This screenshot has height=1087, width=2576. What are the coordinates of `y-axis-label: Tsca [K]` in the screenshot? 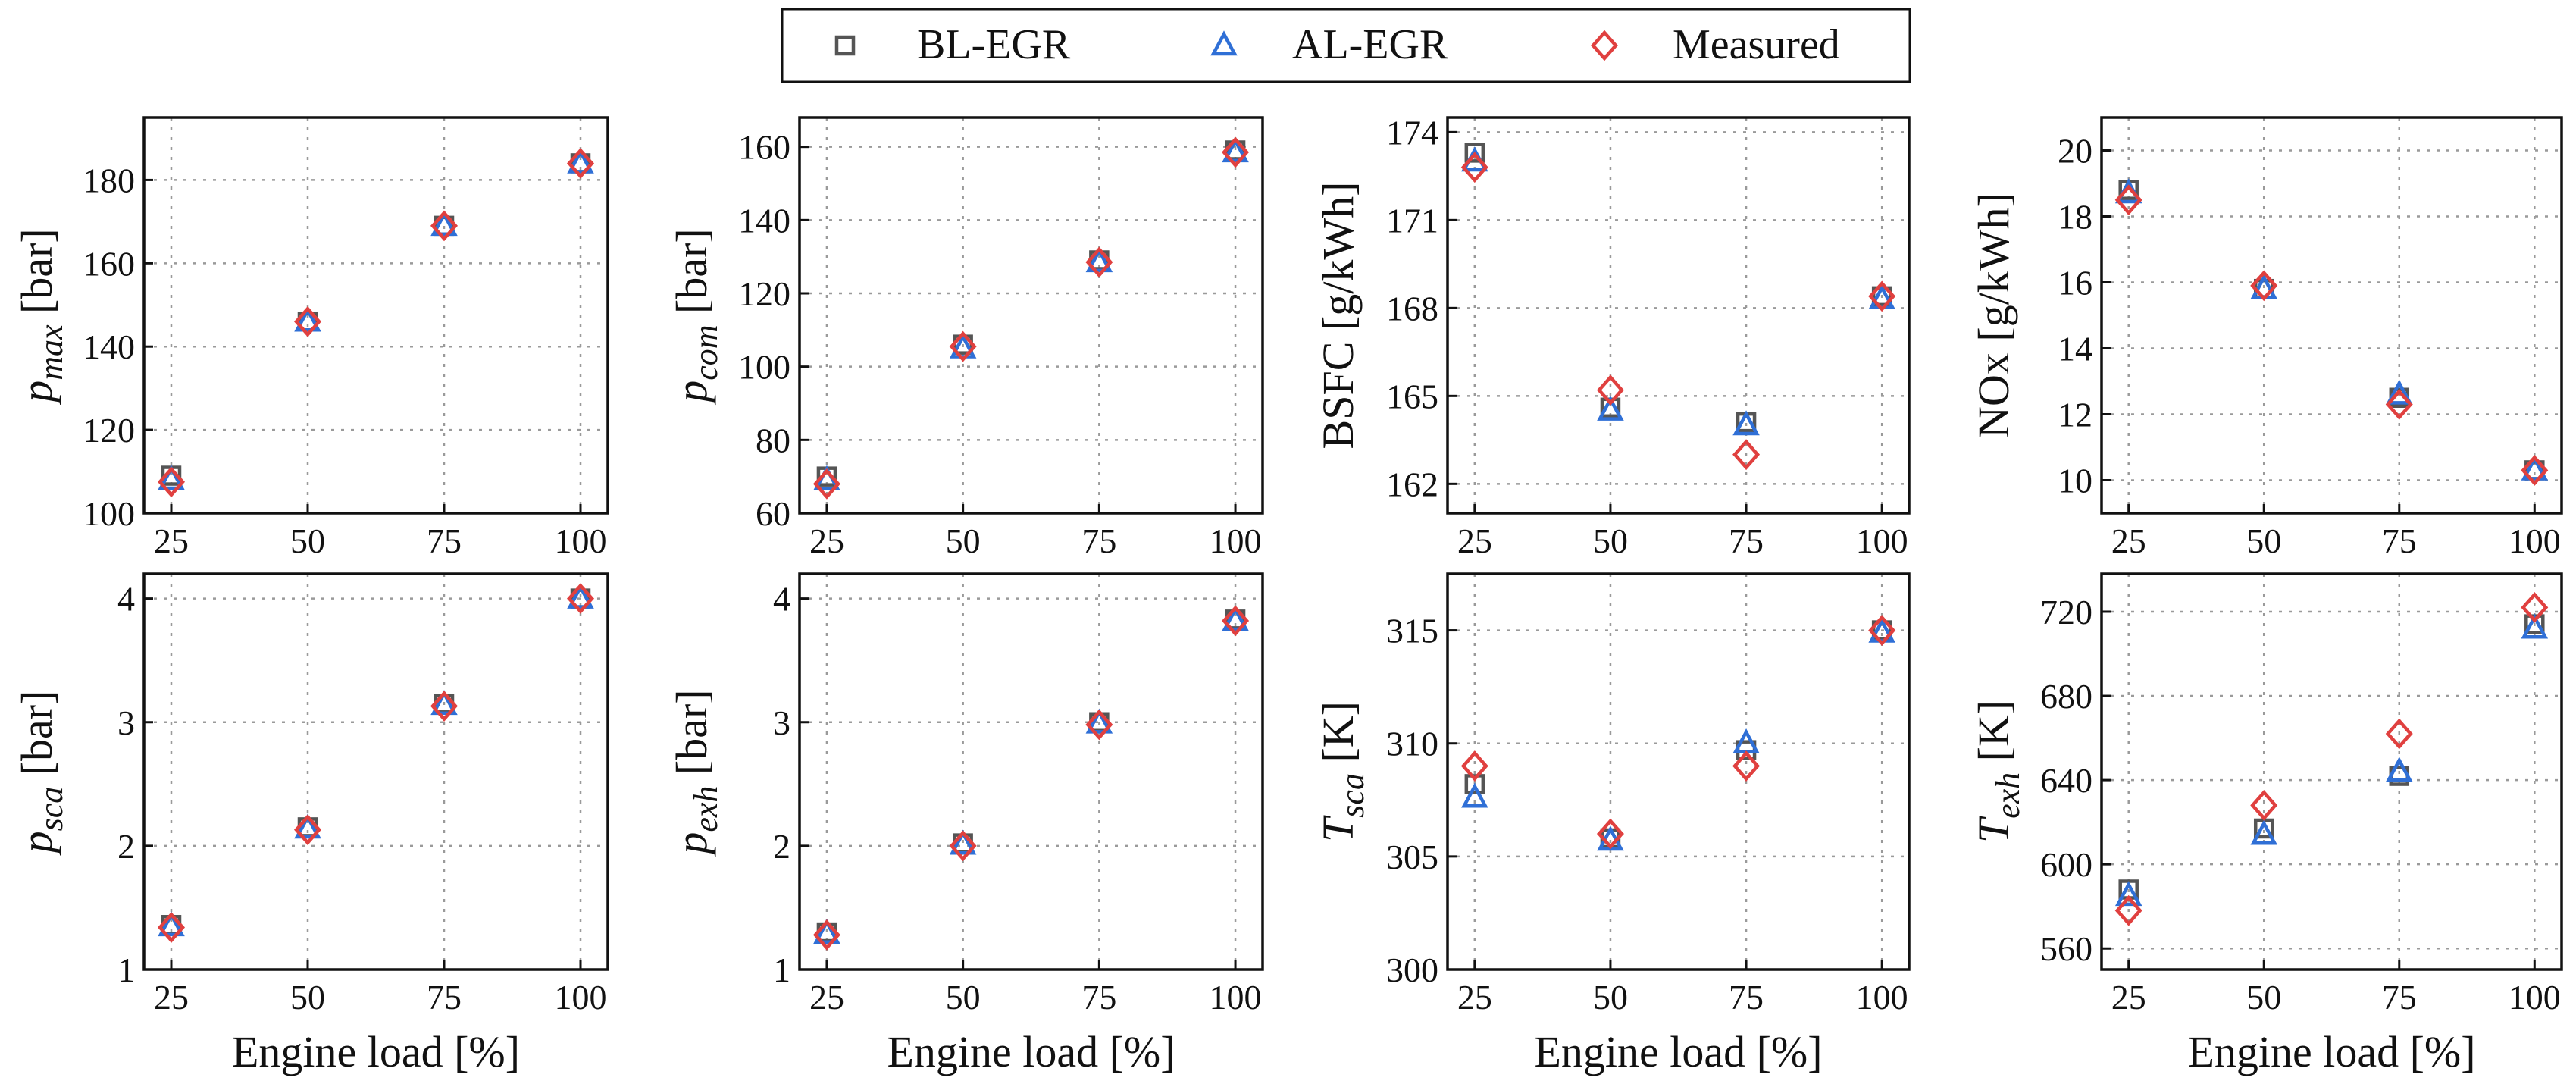 It's located at (1342, 771).